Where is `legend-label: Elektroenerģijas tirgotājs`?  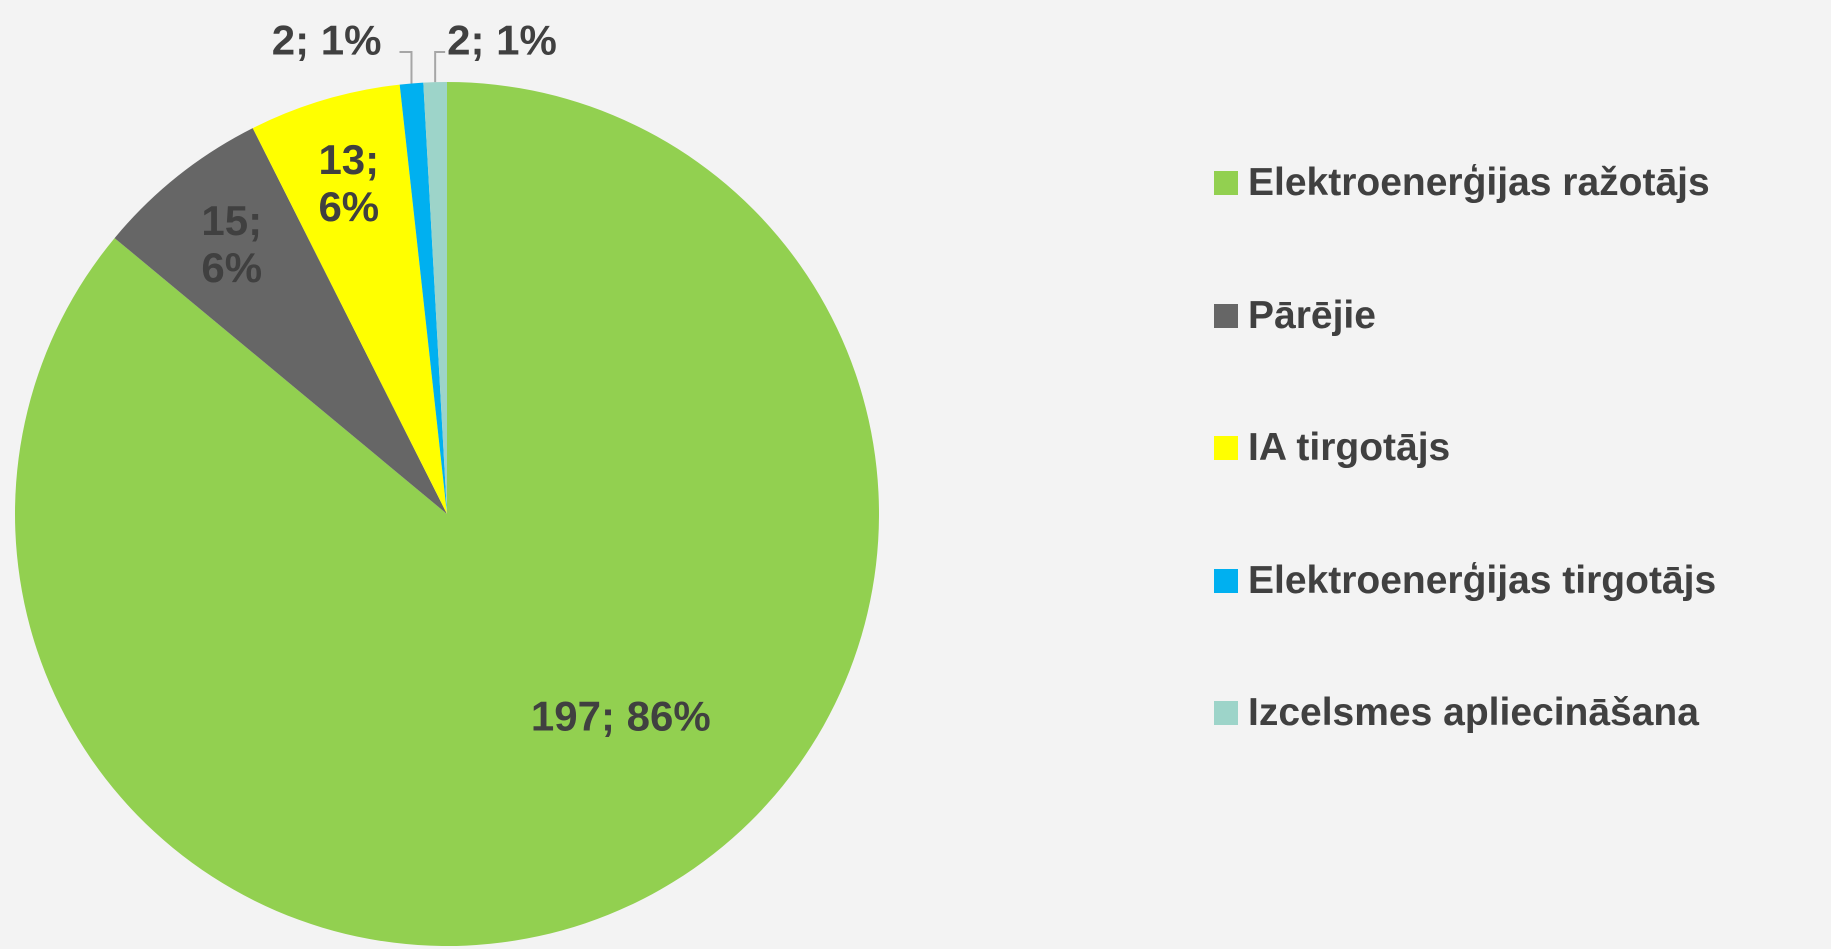 legend-label: Elektroenerģijas tirgotājs is located at coordinates (1482, 580).